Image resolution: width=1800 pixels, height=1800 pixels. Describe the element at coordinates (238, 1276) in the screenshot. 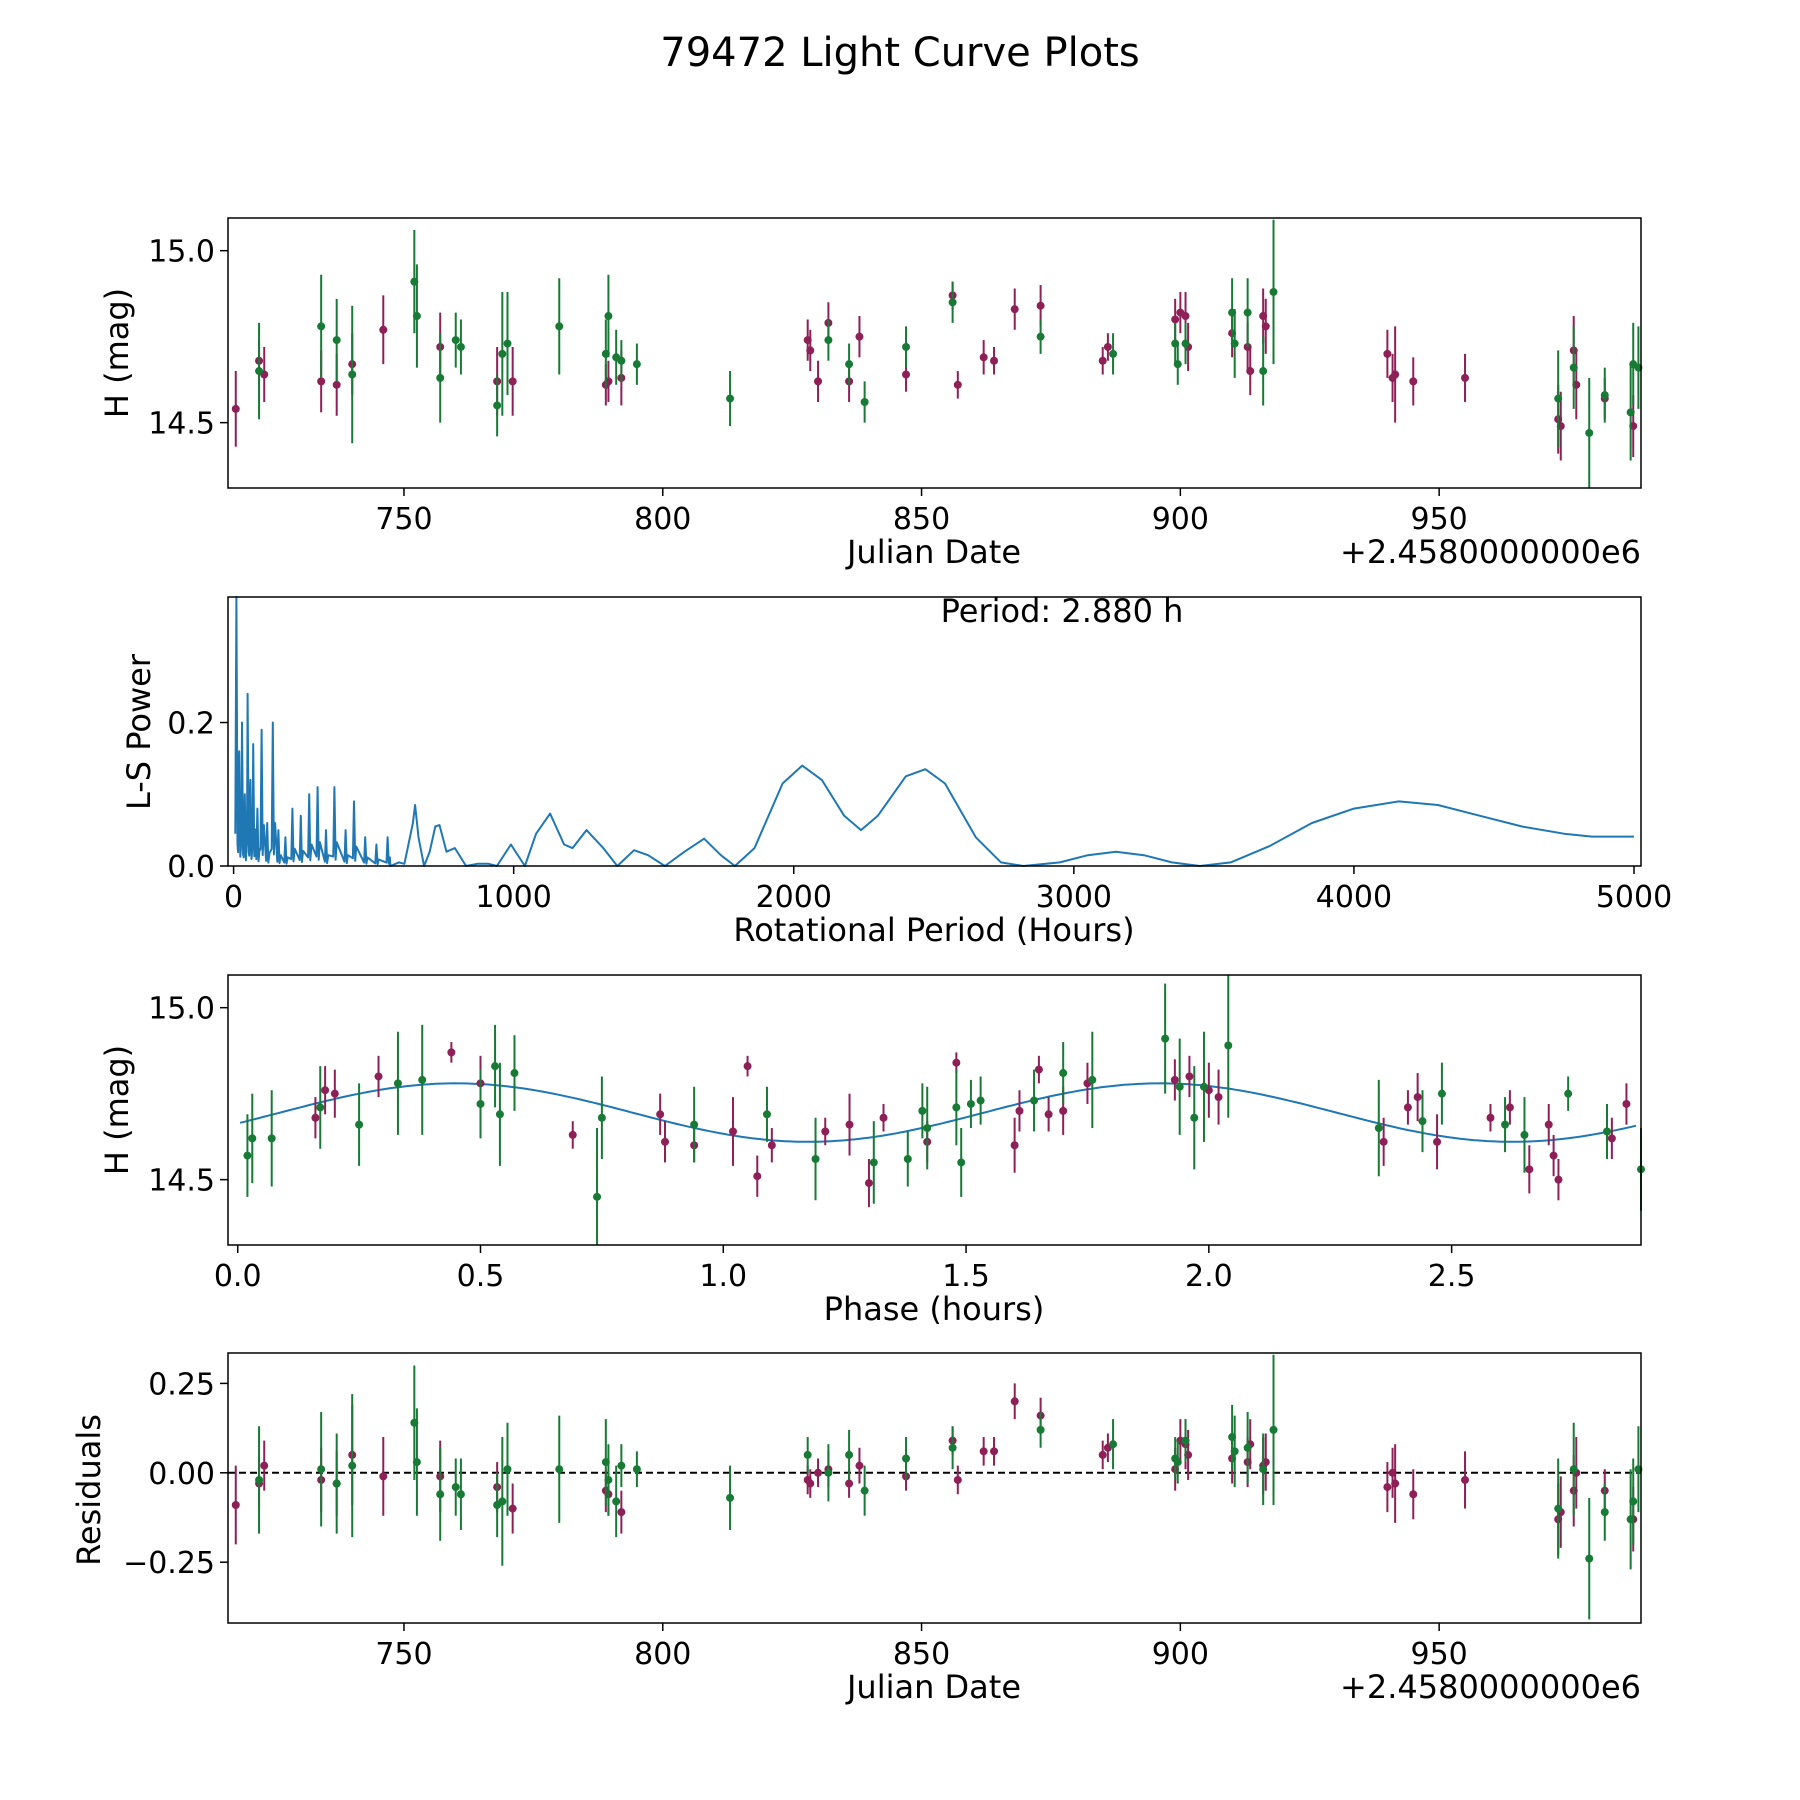

I see `ph-xtick-label: 0.0` at that location.